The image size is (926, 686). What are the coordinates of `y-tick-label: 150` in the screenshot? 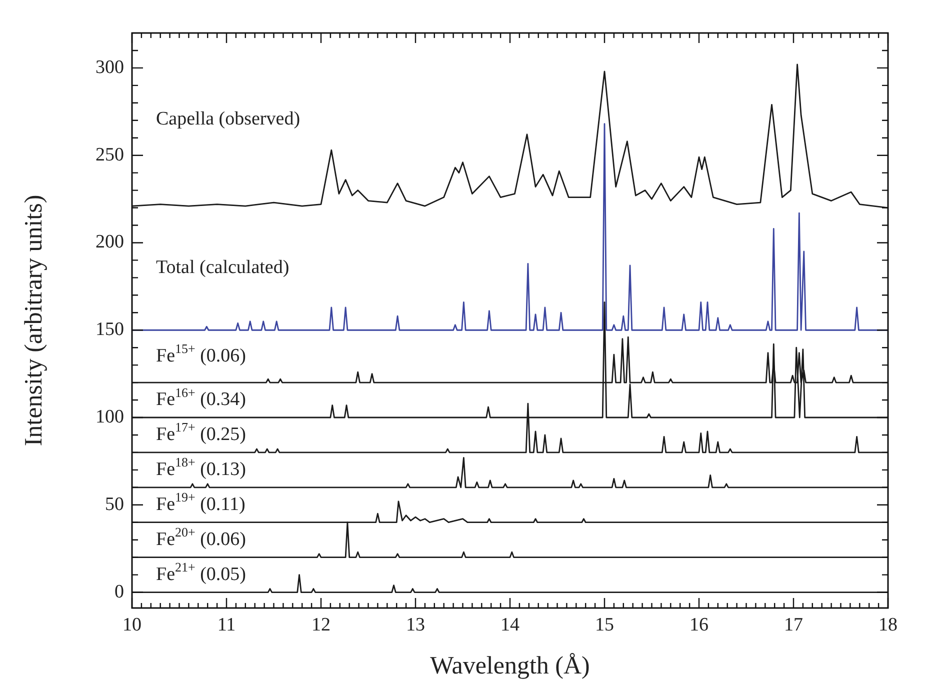 It's located at (110, 329).